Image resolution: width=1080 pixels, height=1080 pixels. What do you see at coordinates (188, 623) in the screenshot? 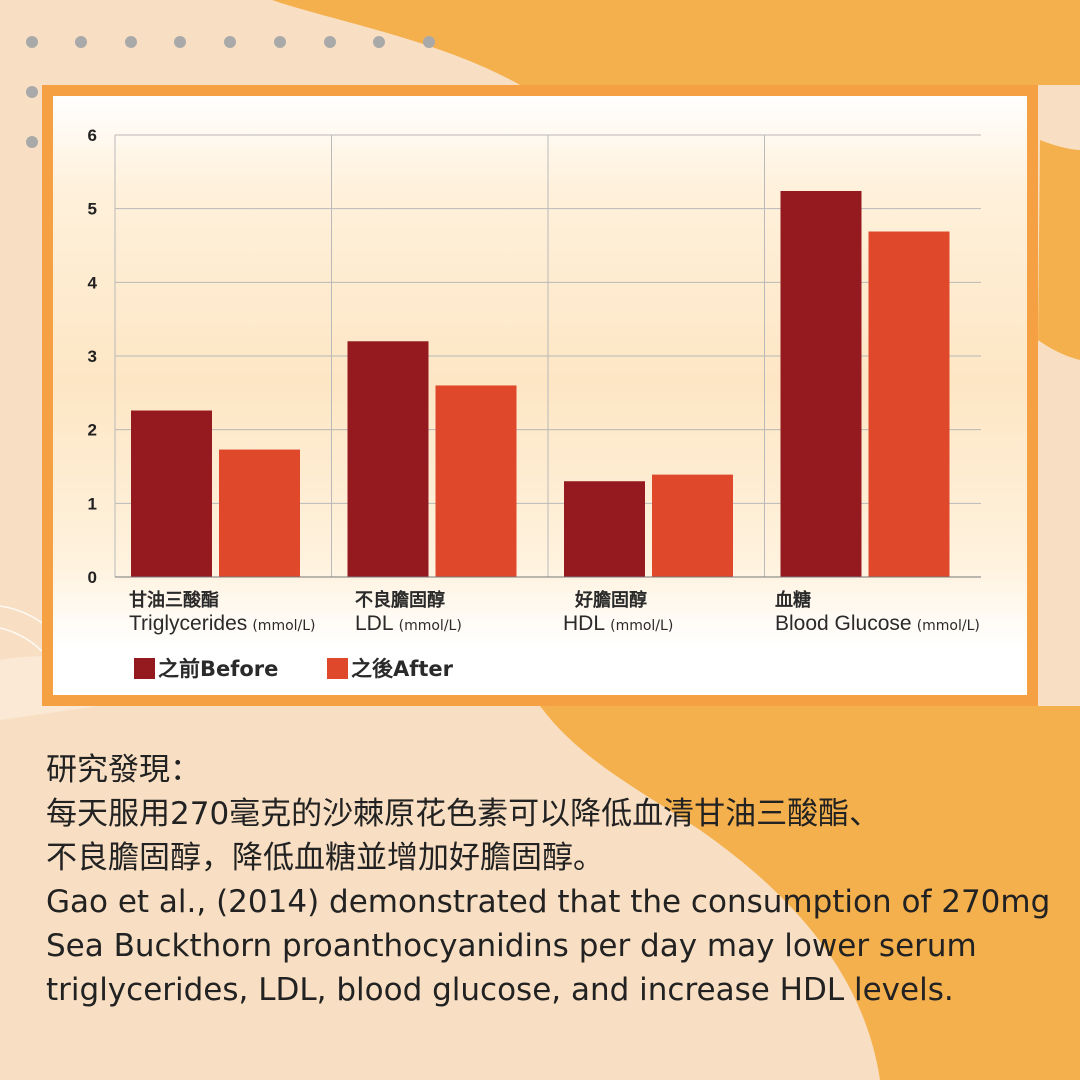
I see `category-label-en: Triglycerides` at bounding box center [188, 623].